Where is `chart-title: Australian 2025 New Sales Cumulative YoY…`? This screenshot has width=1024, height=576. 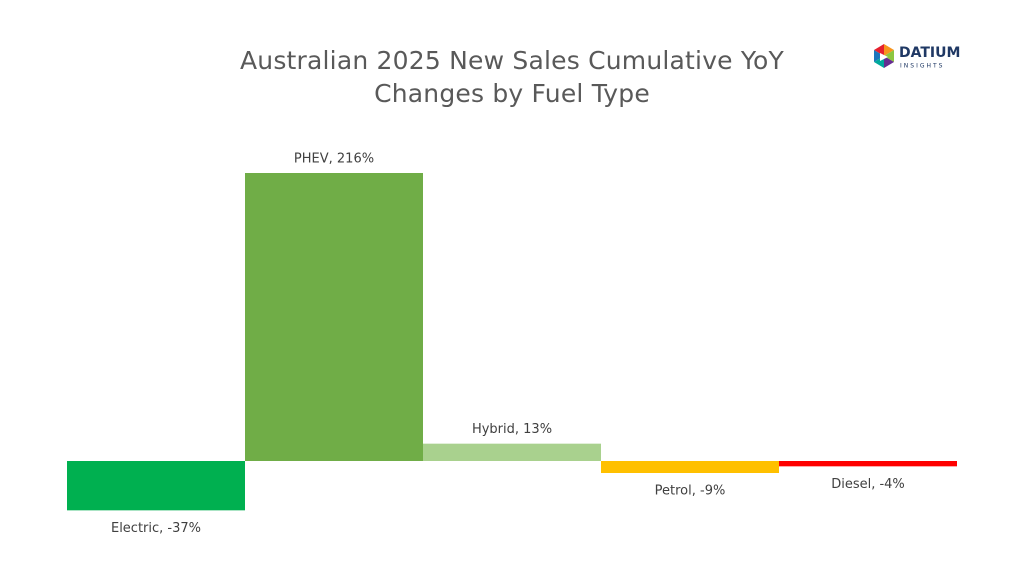
chart-title: Australian 2025 New Sales Cumulative YoY… is located at coordinates (512, 77).